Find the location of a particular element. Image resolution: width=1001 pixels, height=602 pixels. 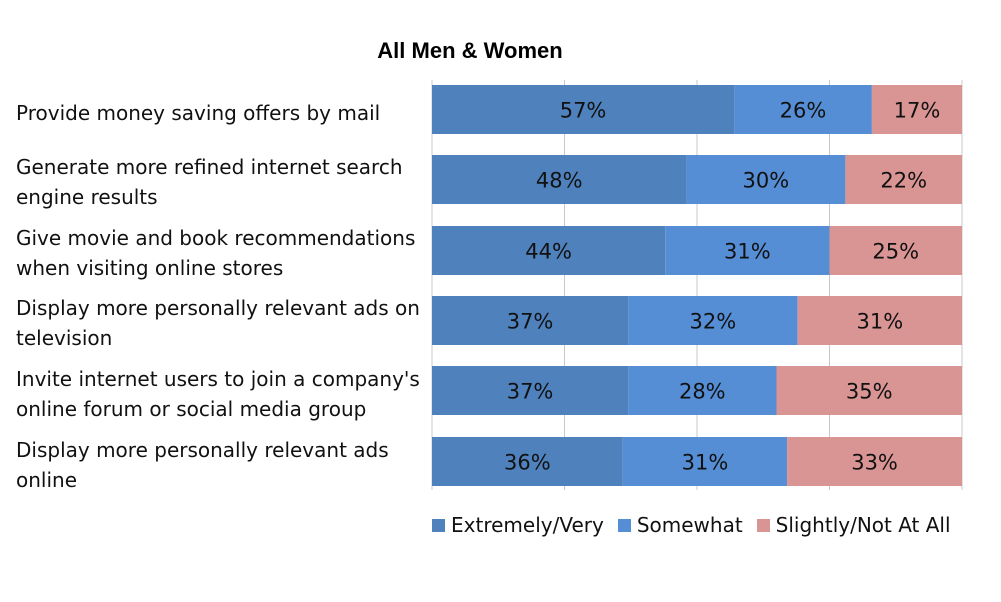

legend-item-extremely-very: Extremely/Very is located at coordinates (518, 525).